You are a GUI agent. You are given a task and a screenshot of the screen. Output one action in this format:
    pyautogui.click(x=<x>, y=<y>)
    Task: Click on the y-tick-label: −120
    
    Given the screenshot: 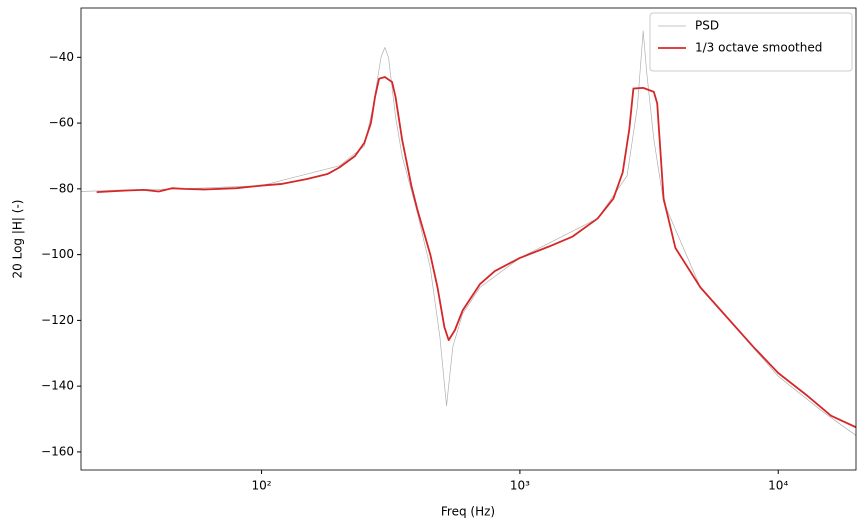 What is the action you would take?
    pyautogui.click(x=57, y=320)
    